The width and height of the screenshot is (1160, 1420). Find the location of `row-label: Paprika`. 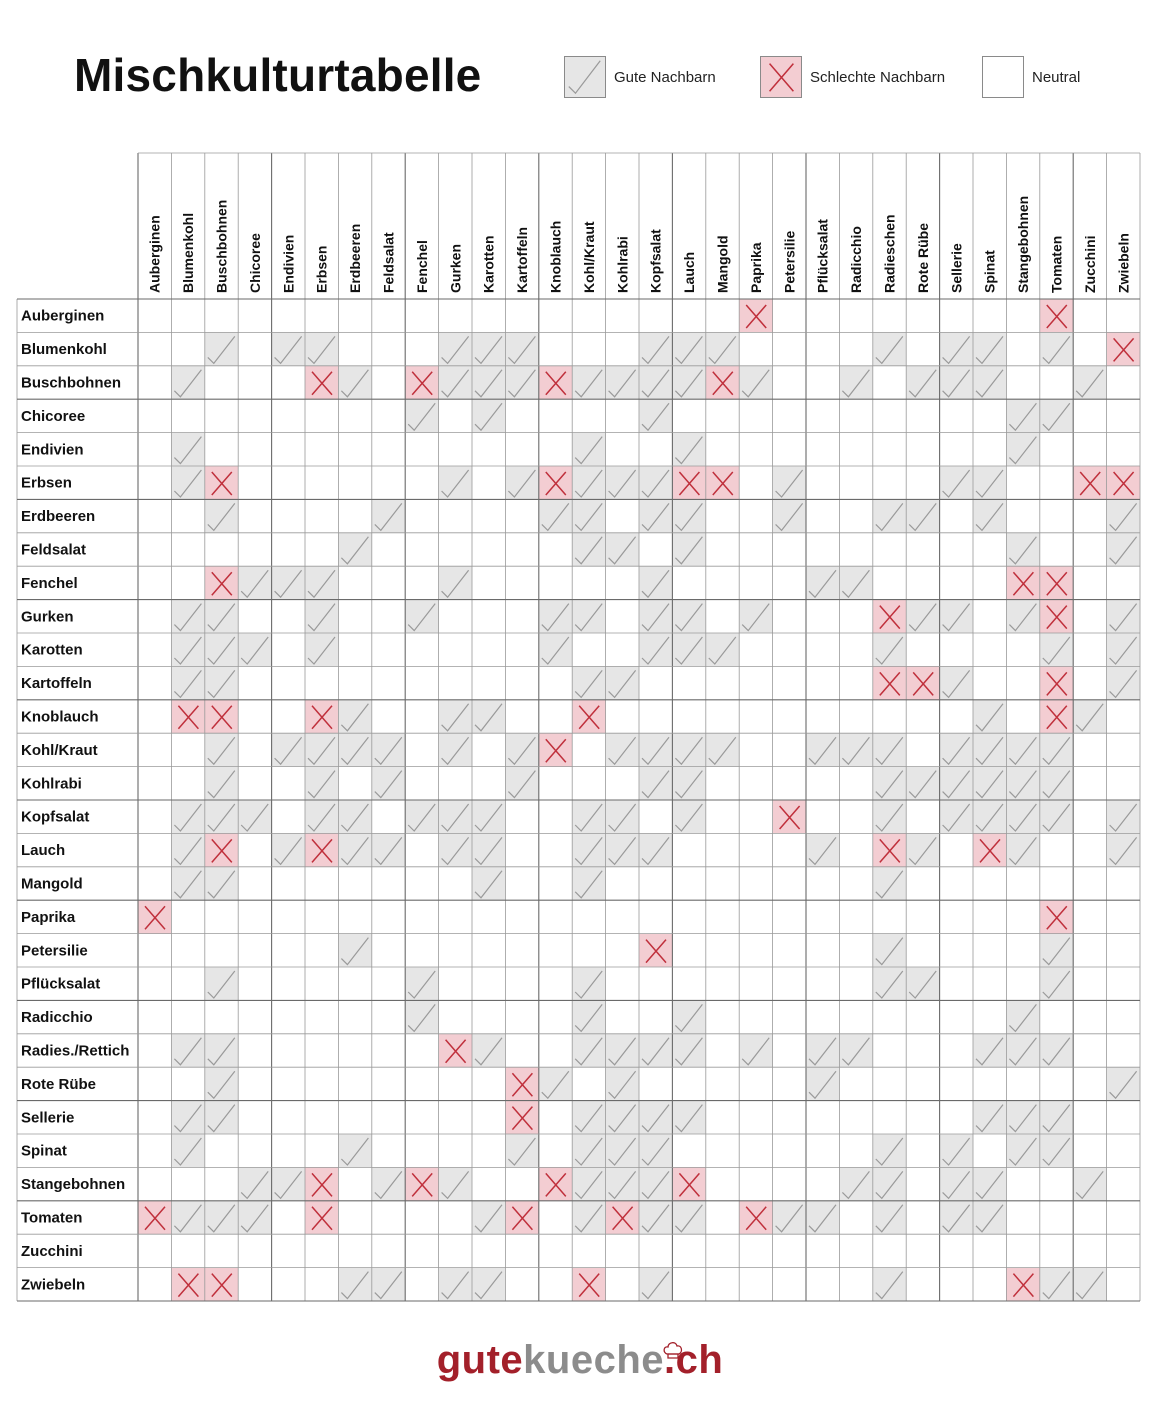

row-label: Paprika is located at coordinates (48, 917).